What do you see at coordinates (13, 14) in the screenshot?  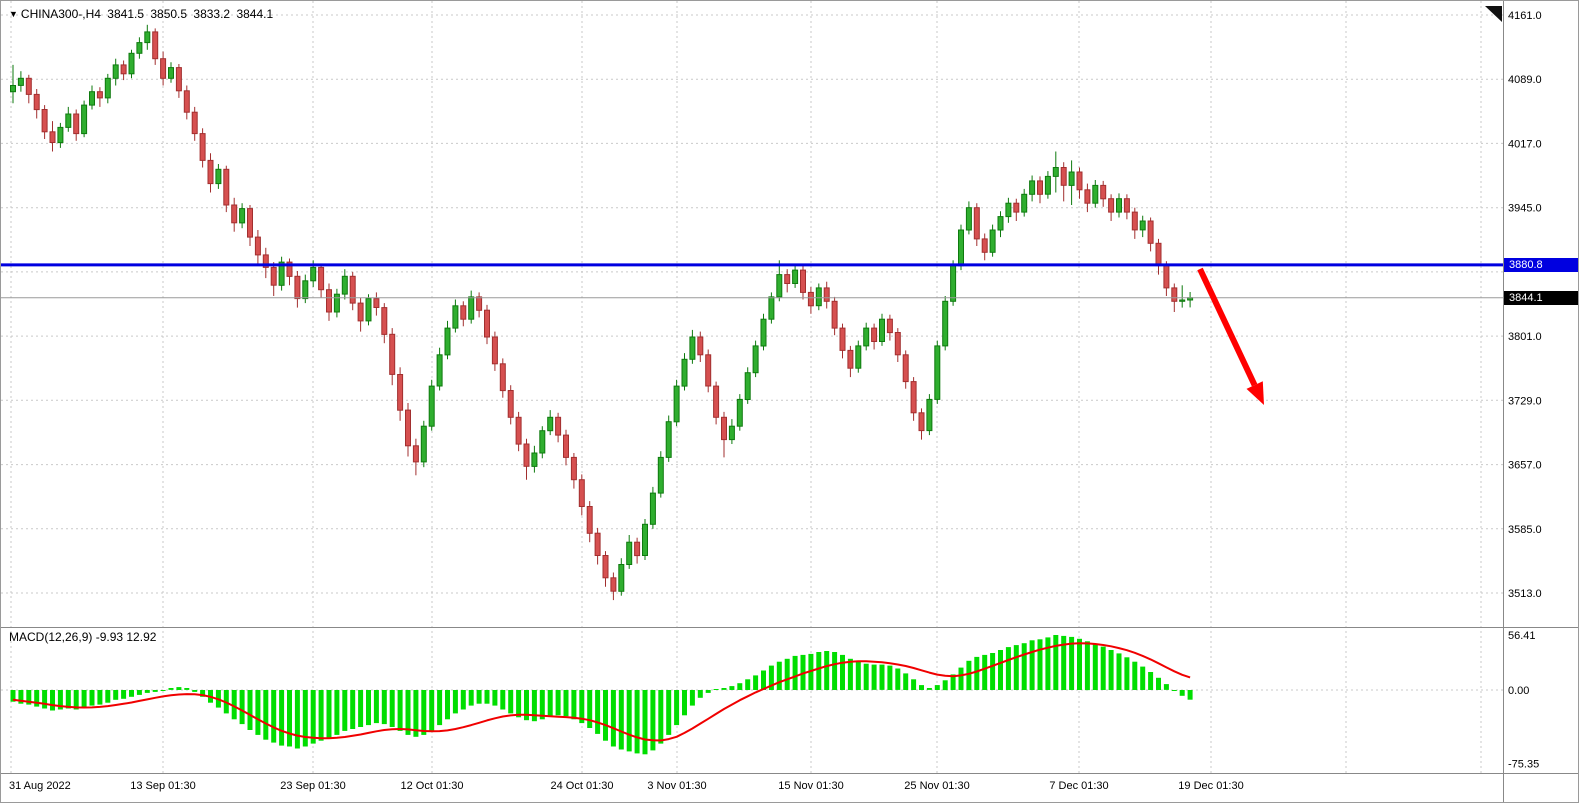 I see `quick-trade-arrow-icon: ▼` at bounding box center [13, 14].